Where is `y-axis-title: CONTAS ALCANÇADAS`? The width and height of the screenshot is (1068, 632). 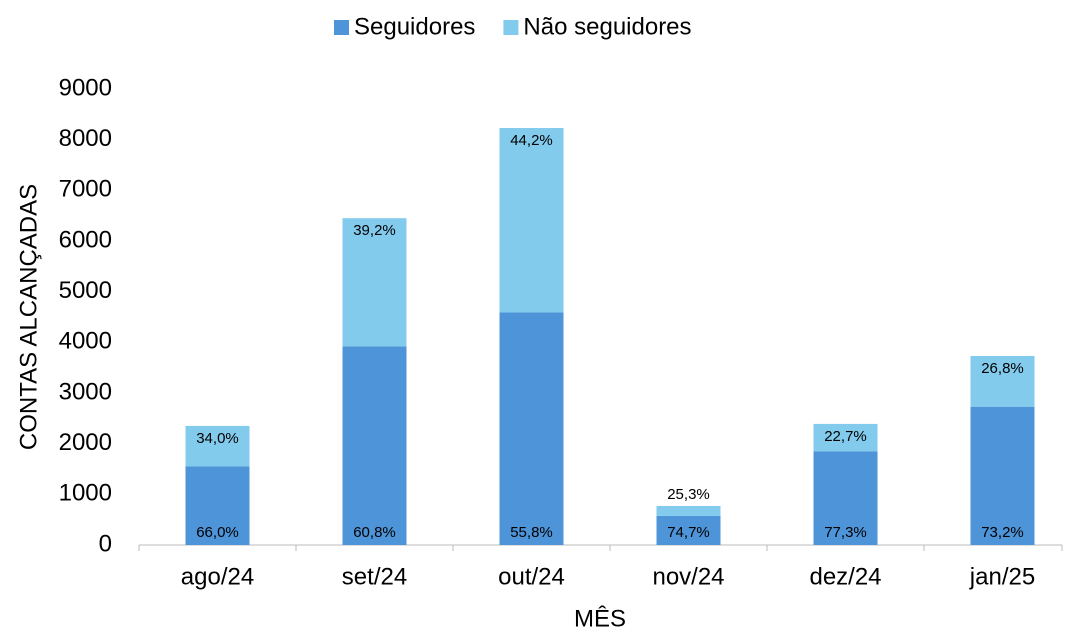 y-axis-title: CONTAS ALCANÇADAS is located at coordinates (28, 317).